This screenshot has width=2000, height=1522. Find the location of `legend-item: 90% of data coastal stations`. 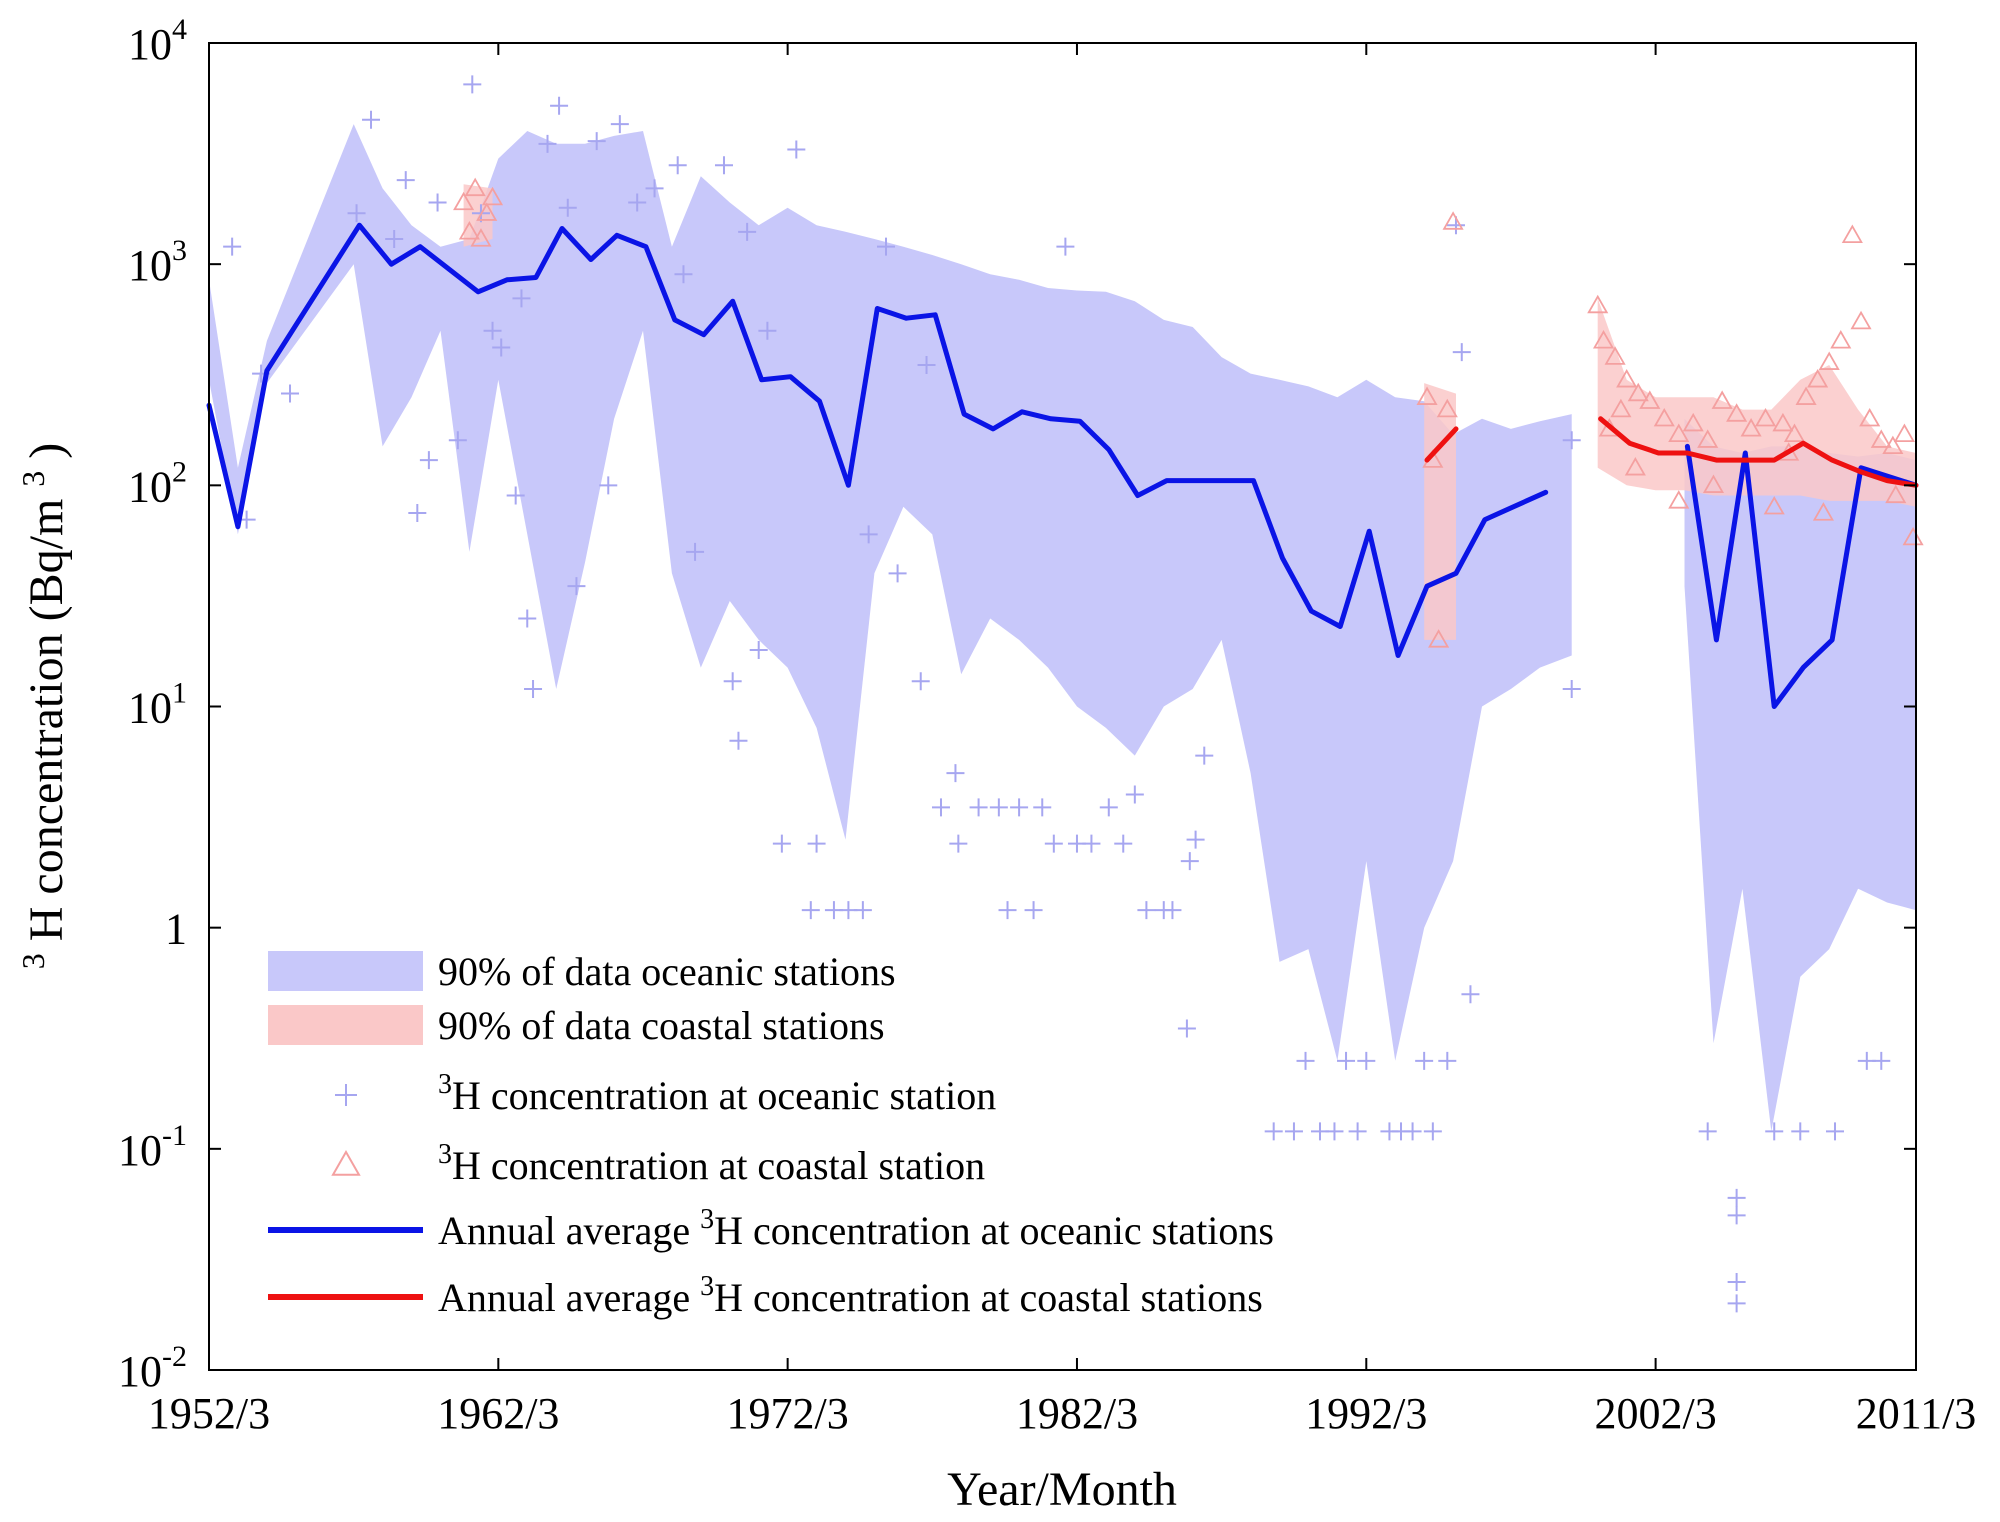

legend-item: 90% of data coastal stations is located at coordinates (576, 1025).